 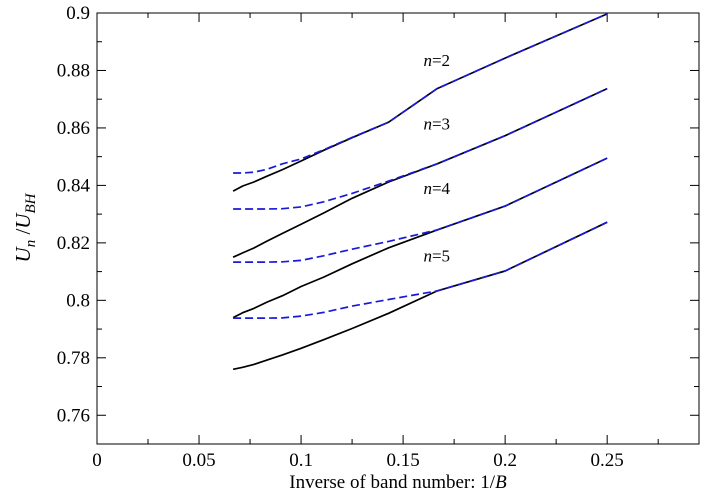 I want to click on y-tick-label: 0.82, so click(x=73, y=243).